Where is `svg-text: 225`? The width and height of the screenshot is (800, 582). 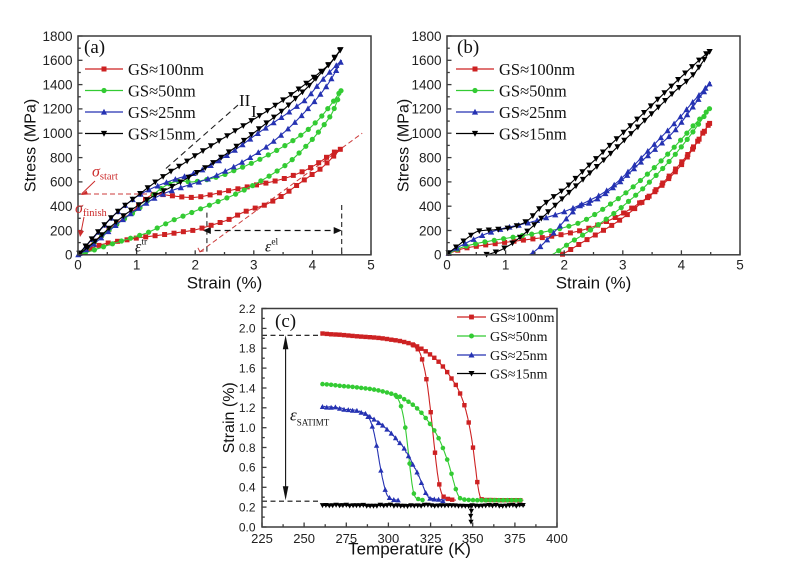
svg-text: 225 is located at coordinates (262, 538).